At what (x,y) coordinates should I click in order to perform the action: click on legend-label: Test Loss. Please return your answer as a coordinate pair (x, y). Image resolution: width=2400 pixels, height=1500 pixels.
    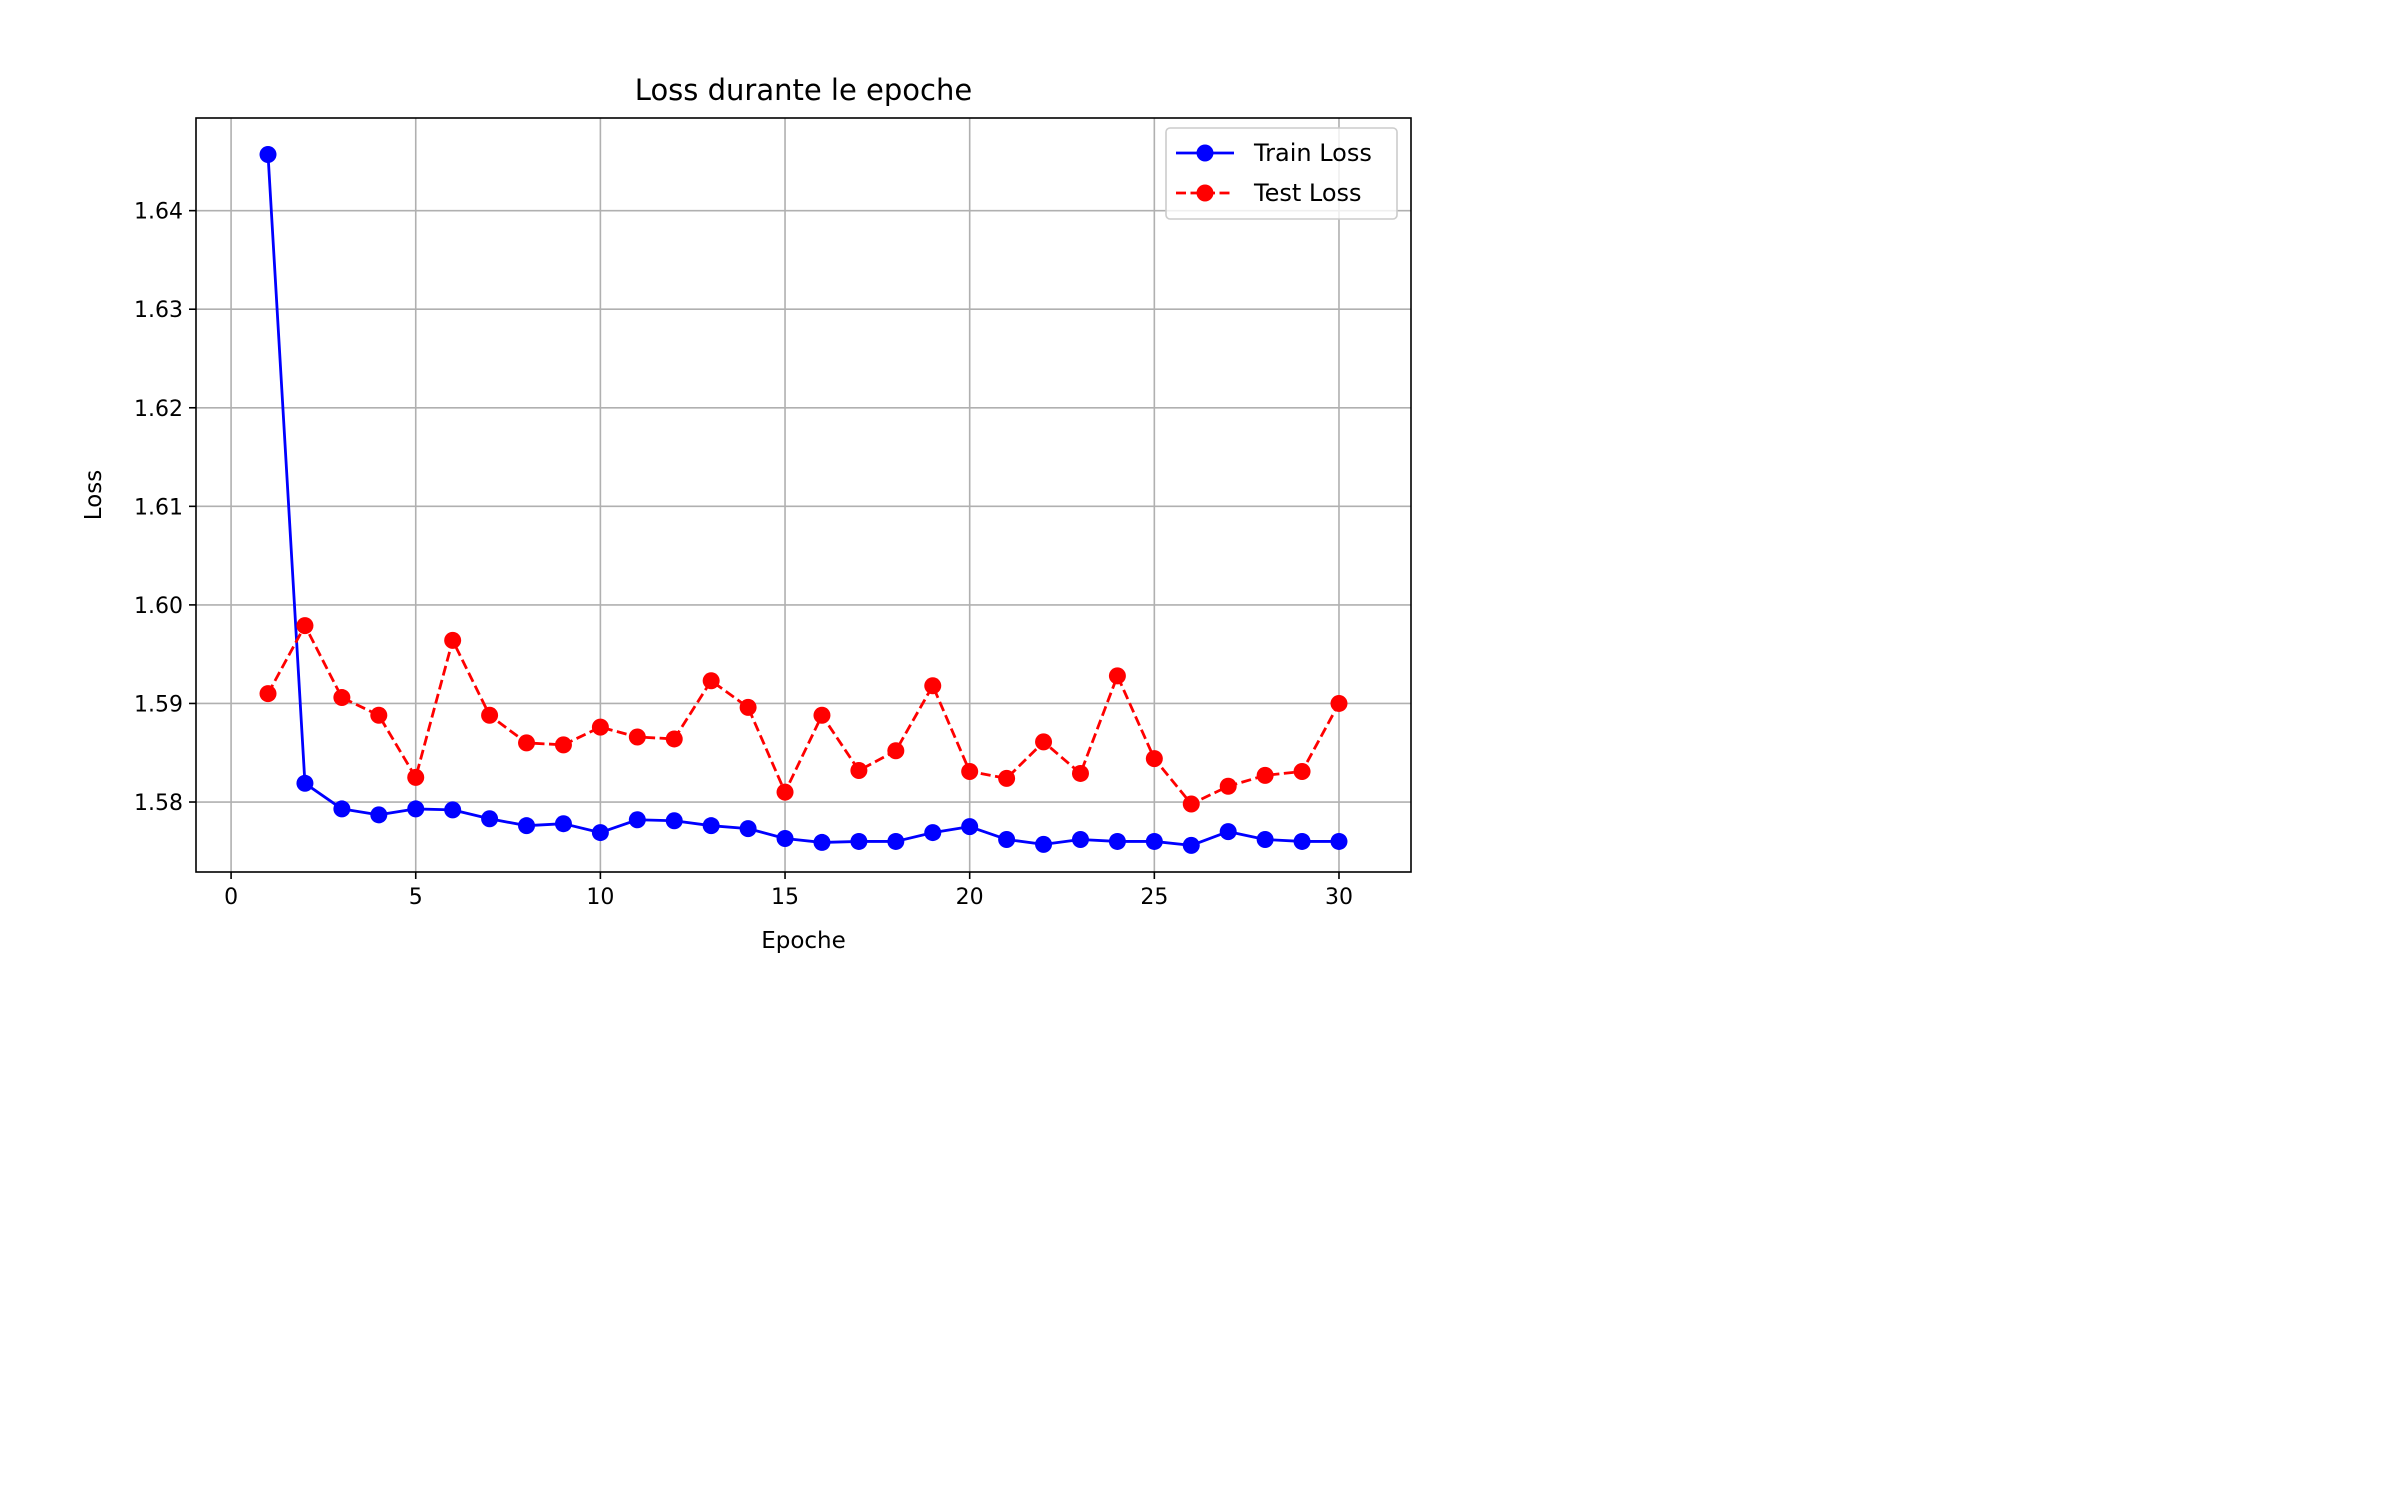
    Looking at the image, I should click on (1307, 193).